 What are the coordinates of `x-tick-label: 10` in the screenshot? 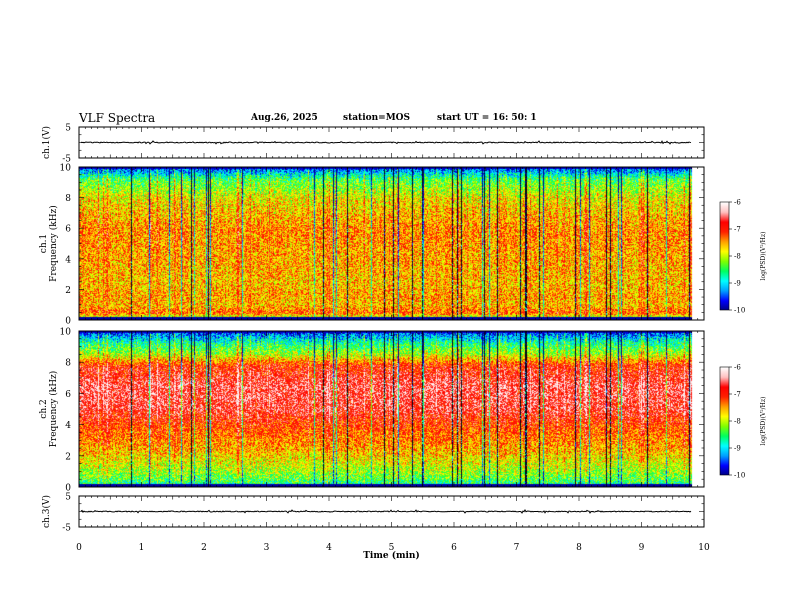 It's located at (704, 548).